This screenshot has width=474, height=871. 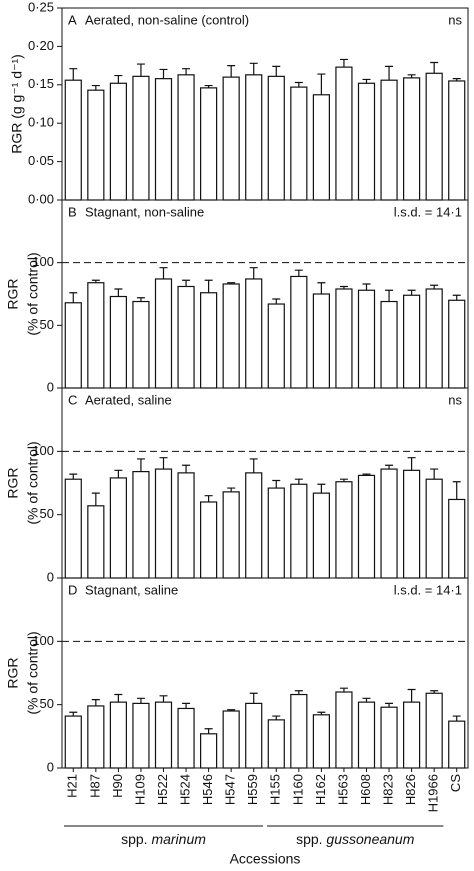 What do you see at coordinates (72, 19) in the screenshot?
I see `panel-label: A` at bounding box center [72, 19].